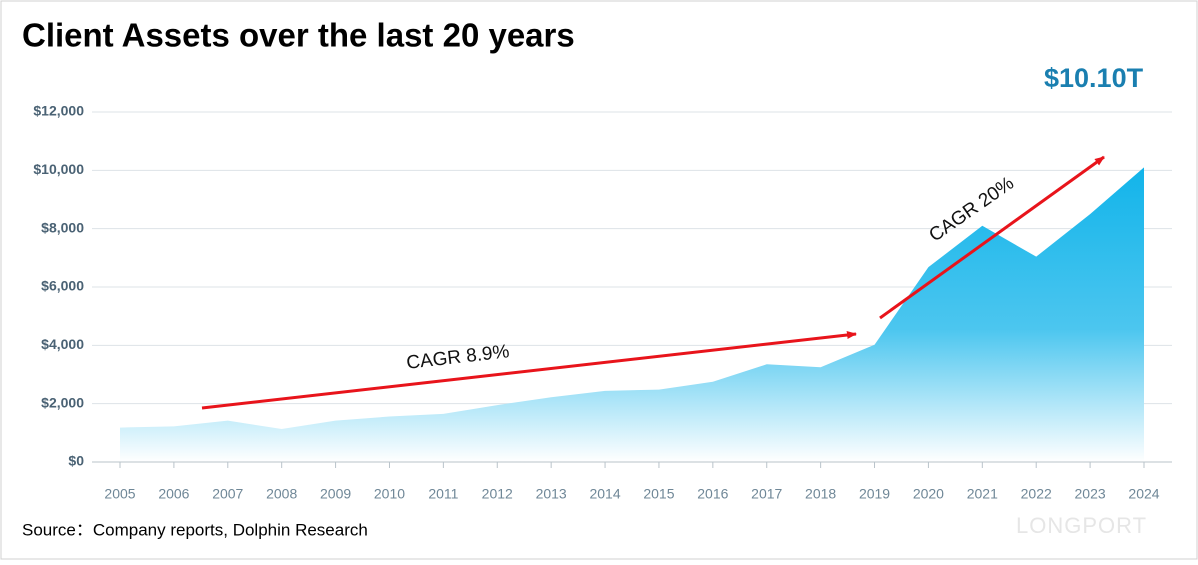 Image resolution: width=1198 pixels, height=565 pixels. Describe the element at coordinates (281, 494) in the screenshot. I see `x-tick-label: 2008` at that location.